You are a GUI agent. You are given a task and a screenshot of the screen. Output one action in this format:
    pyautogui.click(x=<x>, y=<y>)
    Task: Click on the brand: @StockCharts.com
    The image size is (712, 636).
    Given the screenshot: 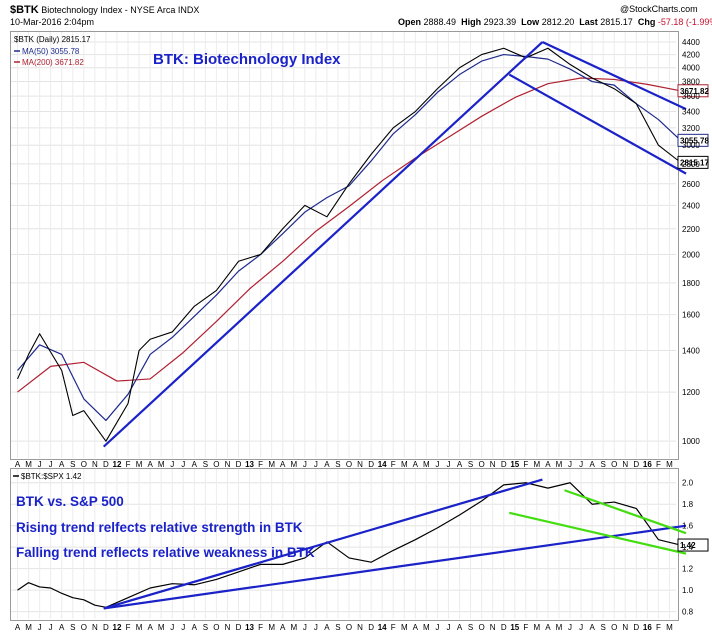 What is the action you would take?
    pyautogui.click(x=659, y=9)
    